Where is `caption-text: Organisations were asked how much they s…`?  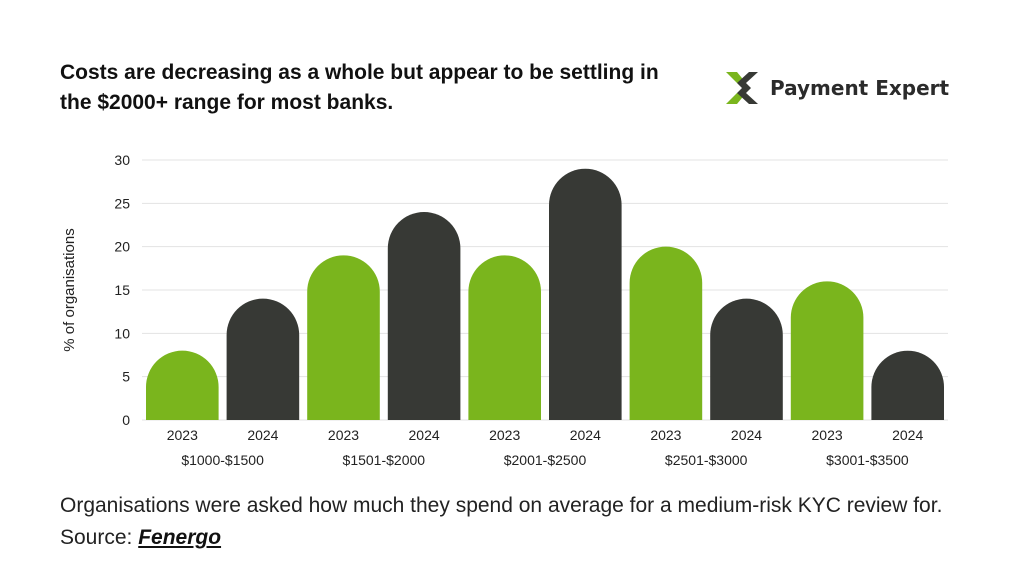 caption-text: Organisations were asked how much they s… is located at coordinates (501, 521).